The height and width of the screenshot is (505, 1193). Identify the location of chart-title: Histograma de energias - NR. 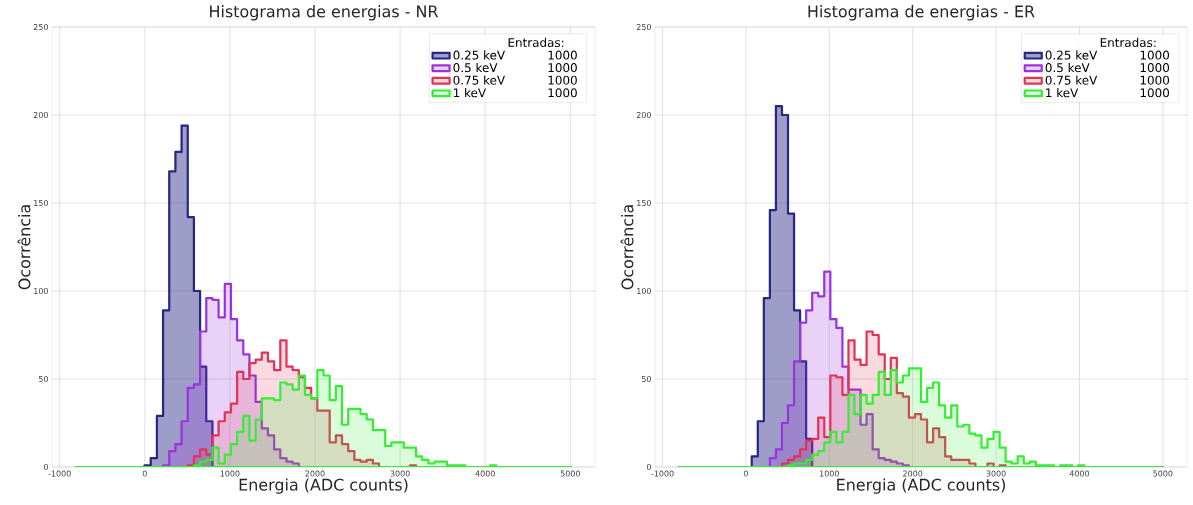
(324, 13).